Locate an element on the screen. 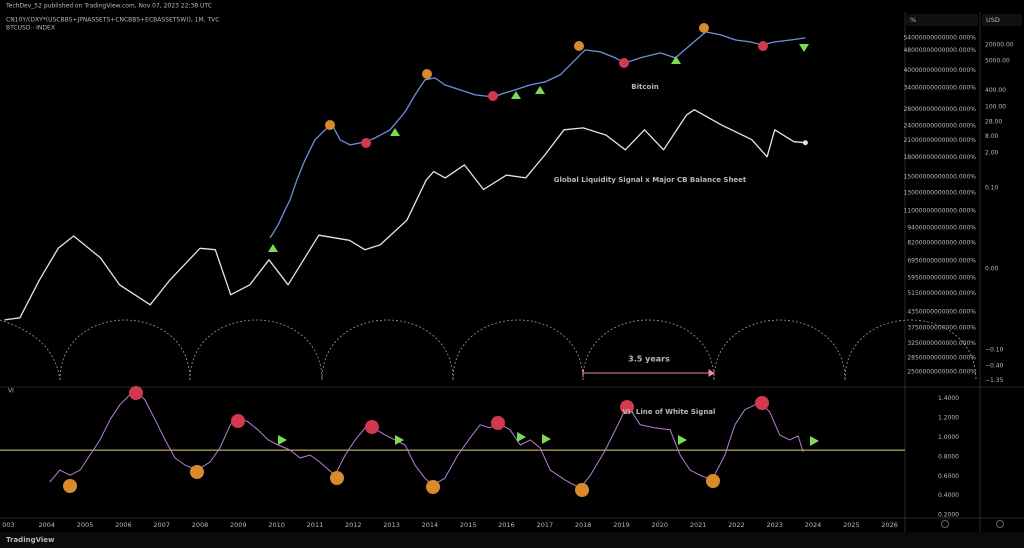  y2-tick-label: 100.00 is located at coordinates (995, 106).